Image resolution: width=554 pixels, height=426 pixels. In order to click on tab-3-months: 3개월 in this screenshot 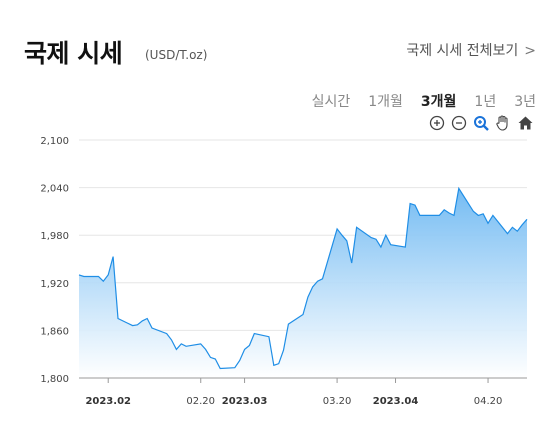, I will do `click(438, 102)`.